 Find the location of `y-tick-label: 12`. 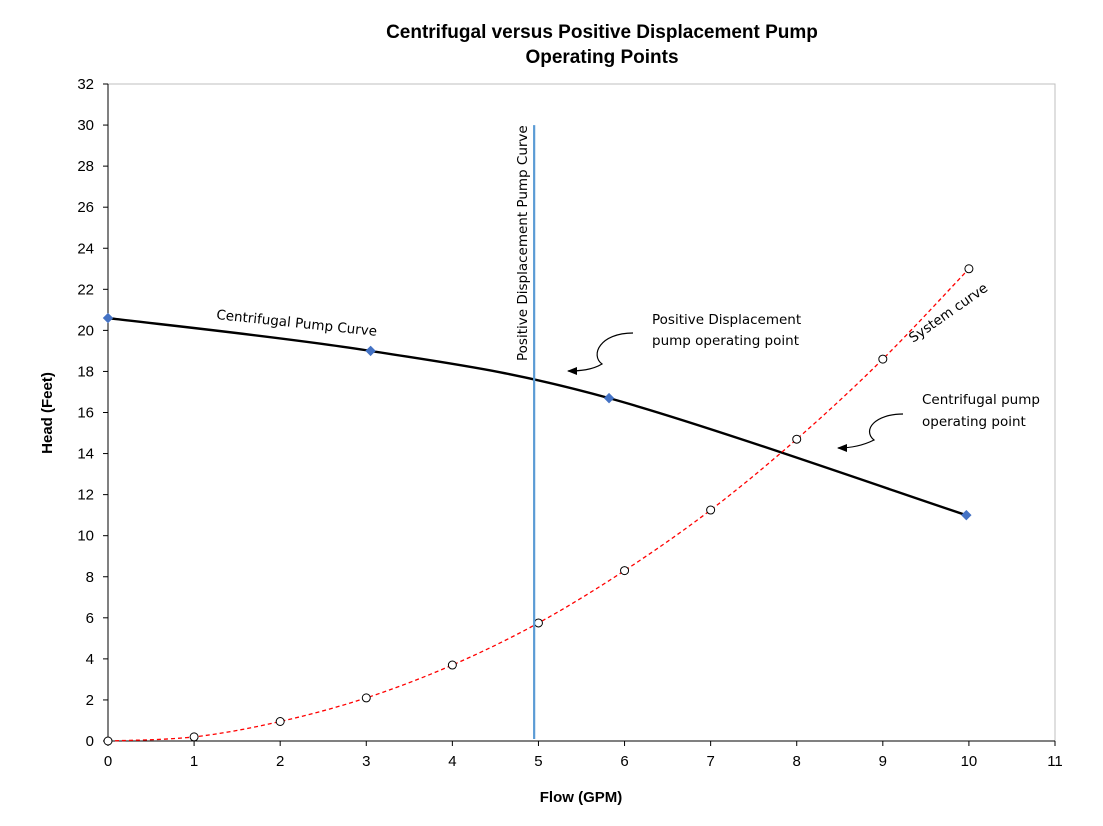

y-tick-label: 12 is located at coordinates (85, 495).